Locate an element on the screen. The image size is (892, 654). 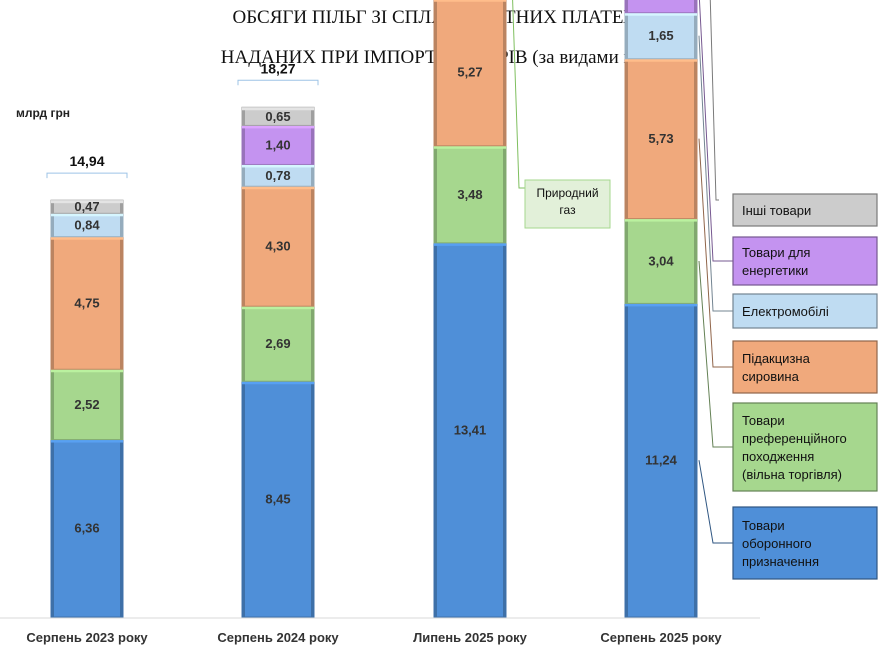
legend-box-defense is located at coordinates (805, 543).